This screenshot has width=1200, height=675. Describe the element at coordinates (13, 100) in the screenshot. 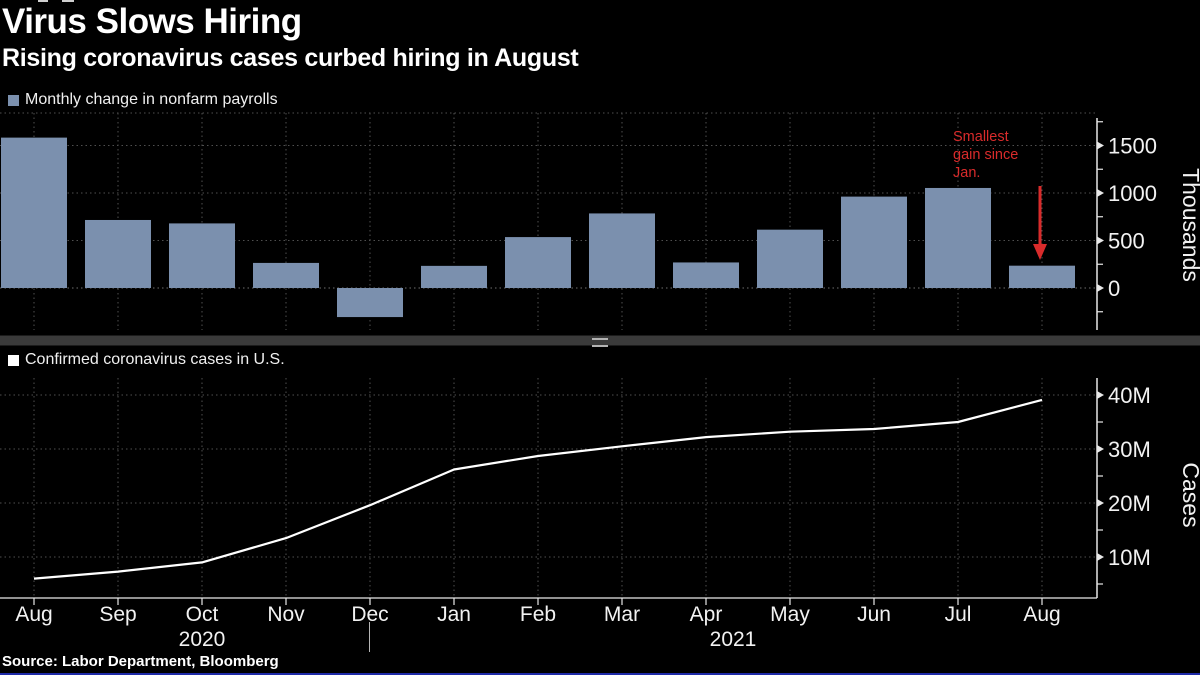

I see `legend-swatch-bar-icon` at that location.